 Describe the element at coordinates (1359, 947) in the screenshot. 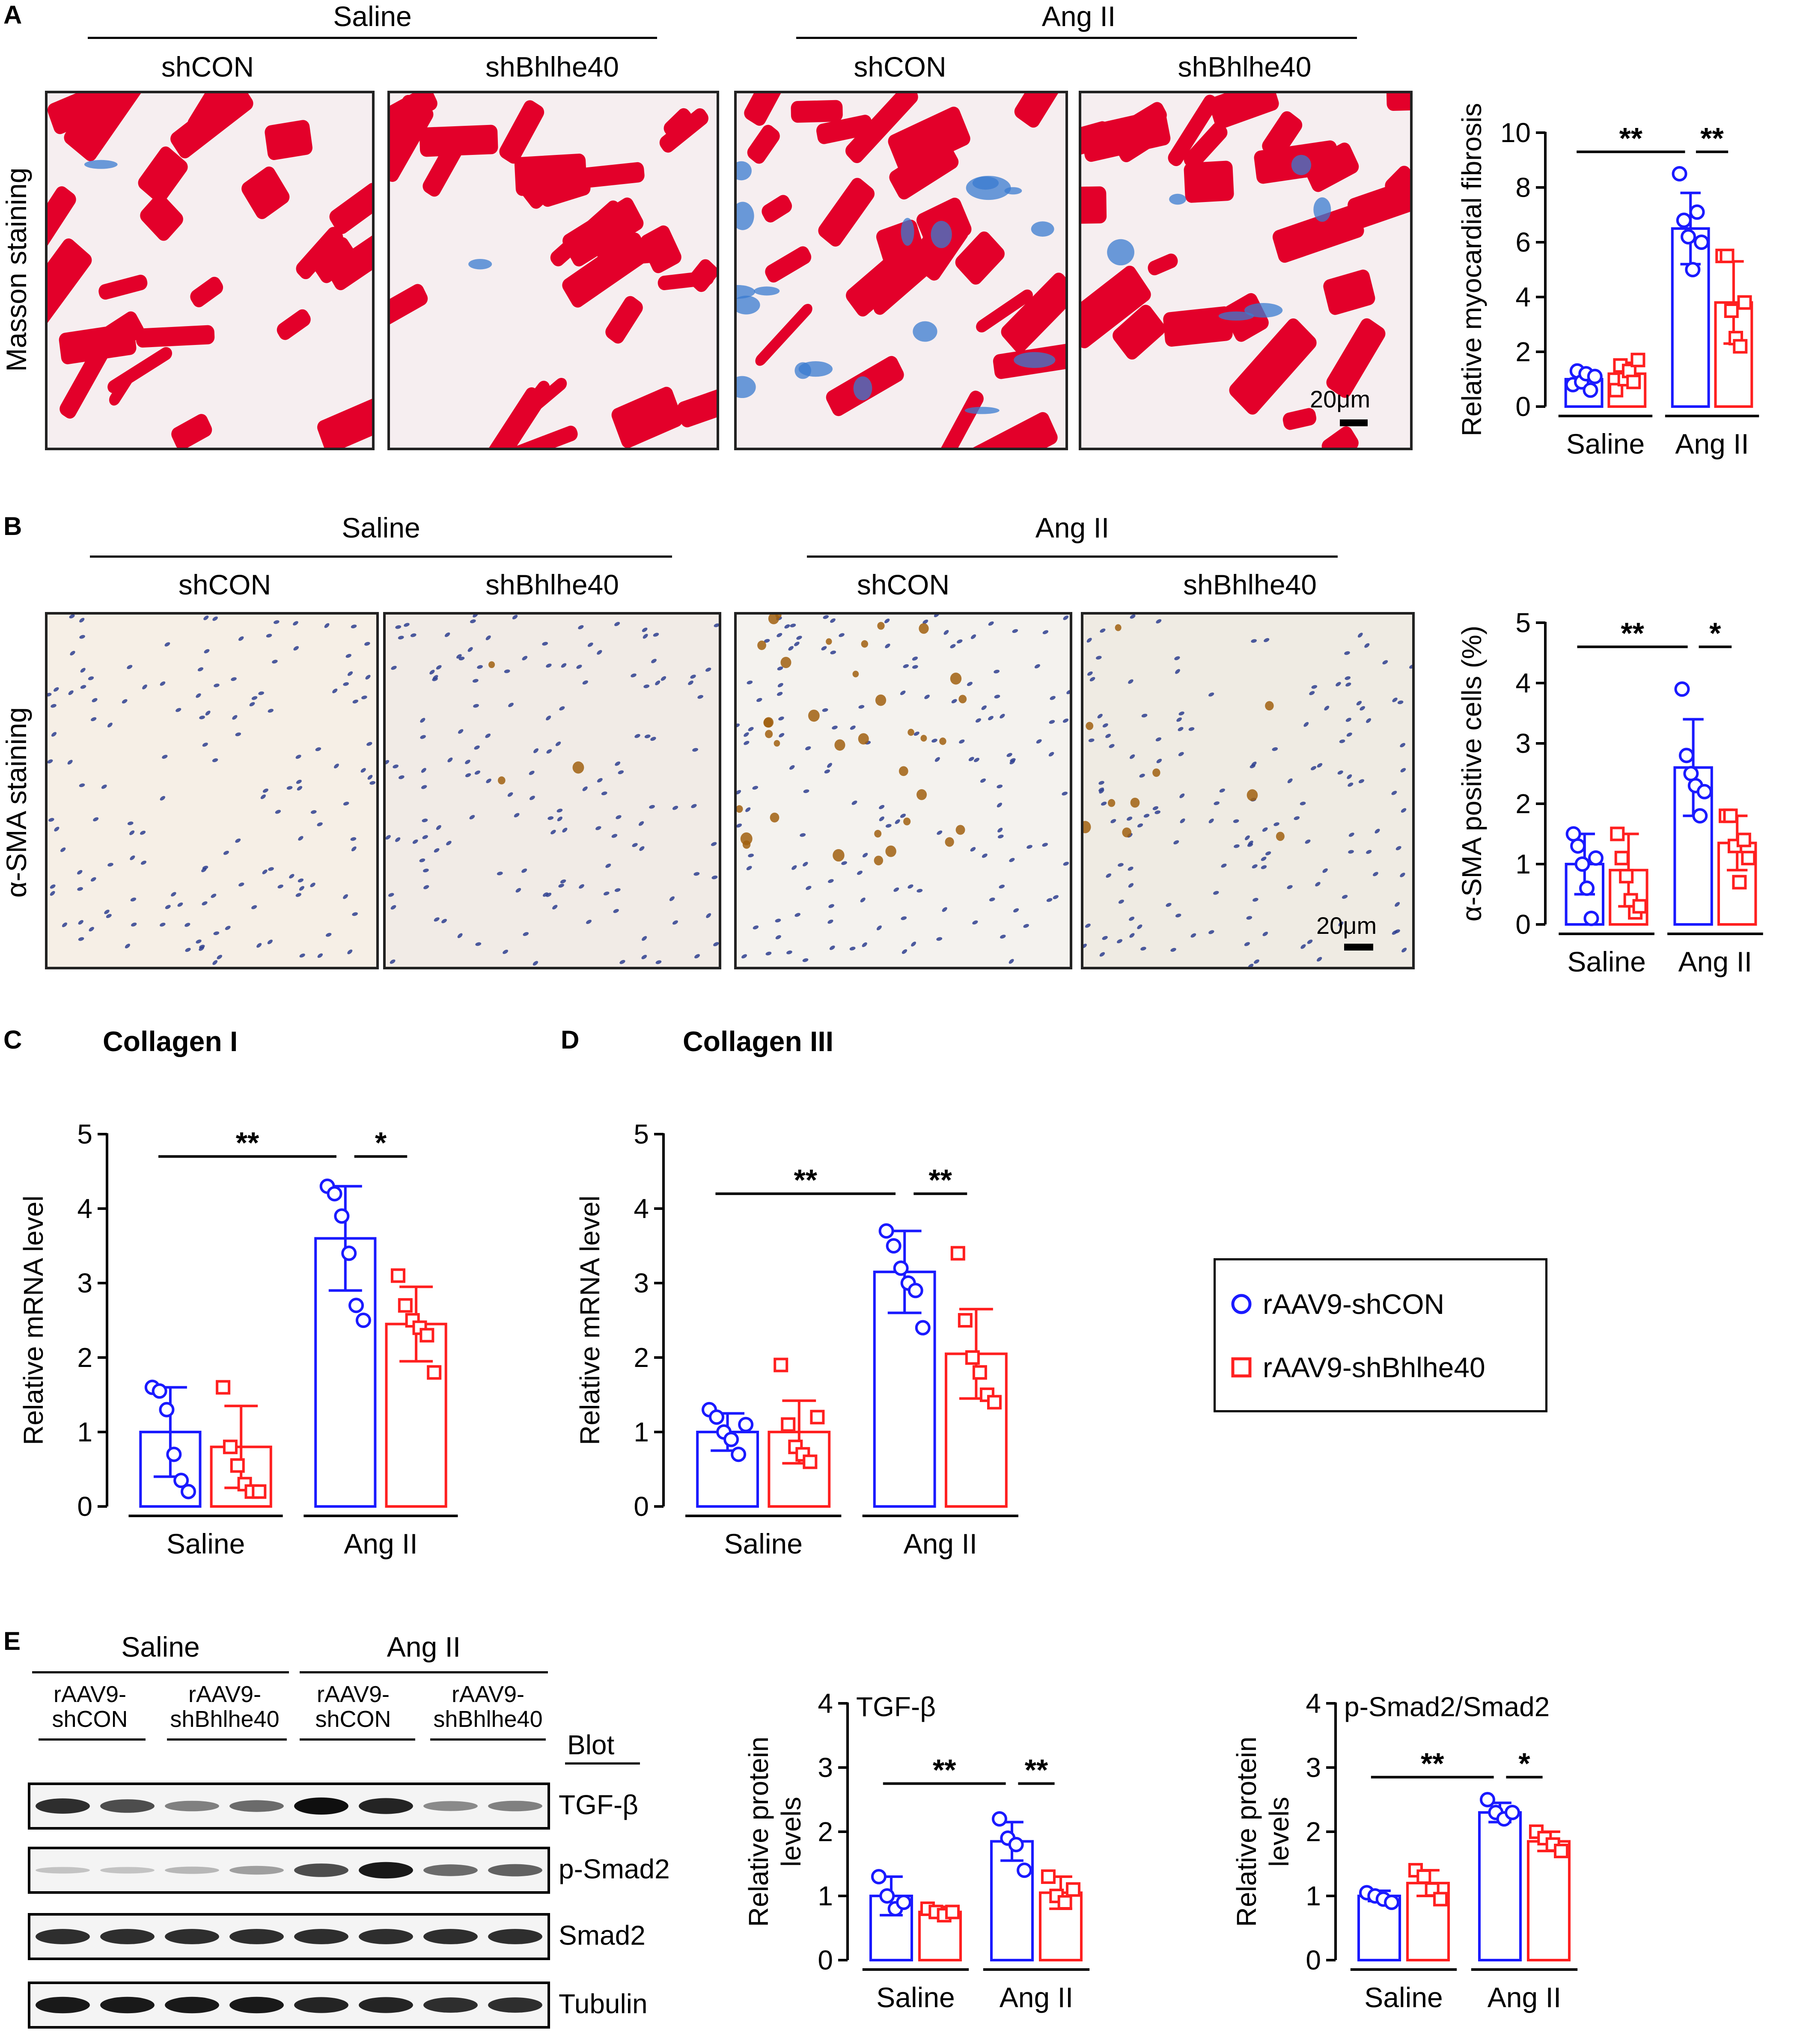

I see `scale-bar` at that location.